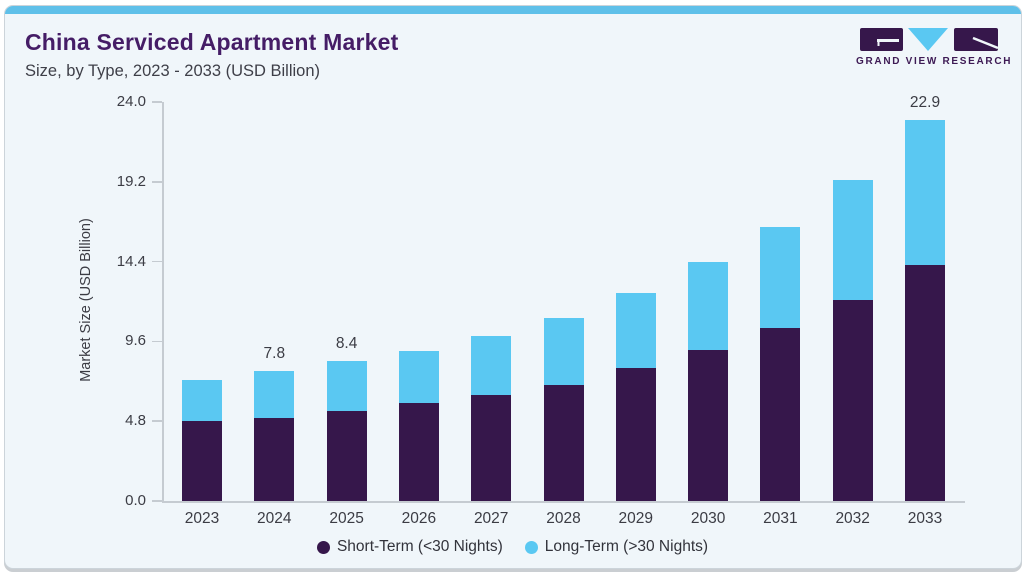 This screenshot has width=1025, height=576. What do you see at coordinates (274, 354) in the screenshot?
I see `bar-total-label: 7.8` at bounding box center [274, 354].